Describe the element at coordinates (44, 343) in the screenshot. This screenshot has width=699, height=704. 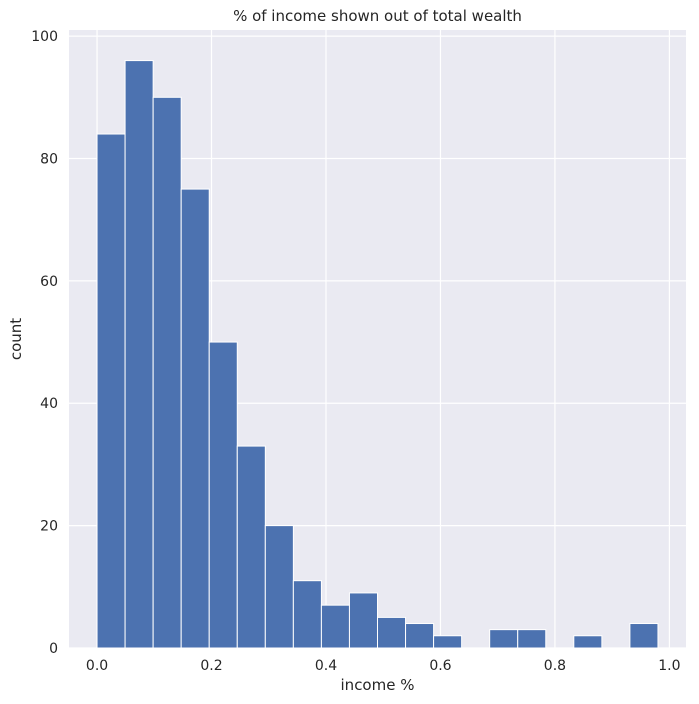
I see `y-axis-ticks: 0 20 40 60 80 100` at that location.